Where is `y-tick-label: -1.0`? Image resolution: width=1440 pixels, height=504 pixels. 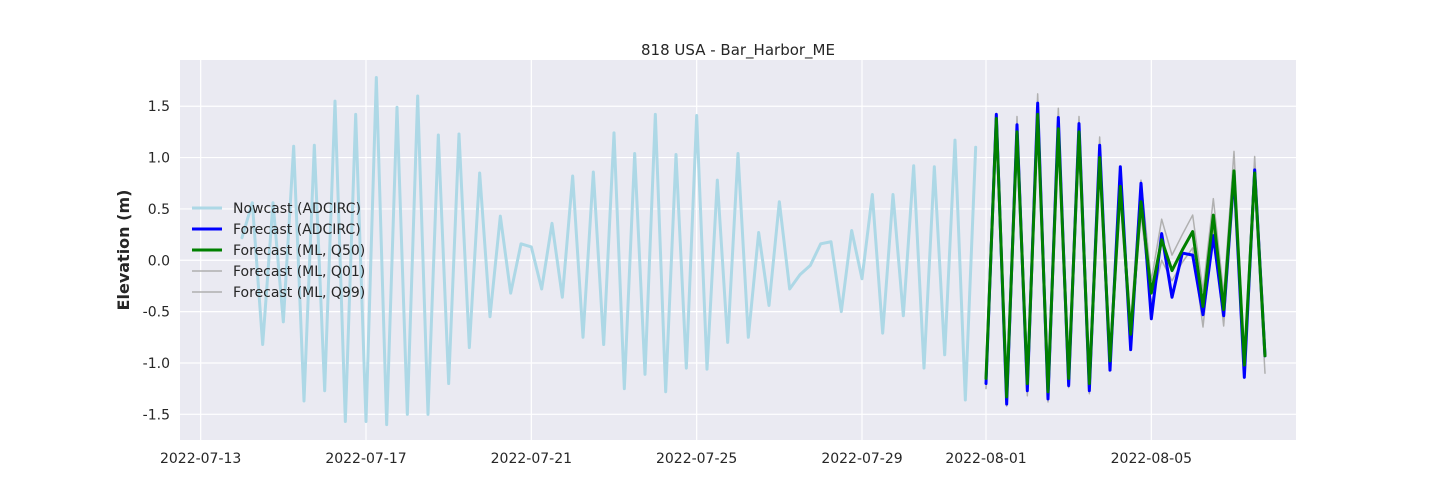 y-tick-label: -1.0 is located at coordinates (156, 364).